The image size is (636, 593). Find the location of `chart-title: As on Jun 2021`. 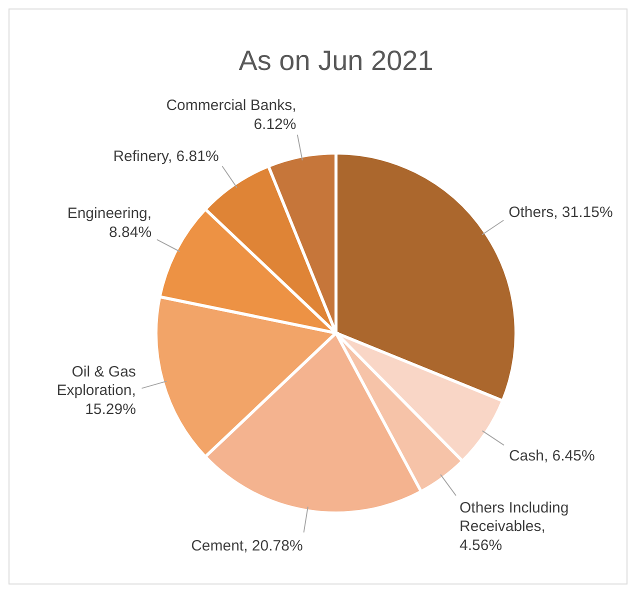

chart-title: As on Jun 2021 is located at coordinates (336, 60).